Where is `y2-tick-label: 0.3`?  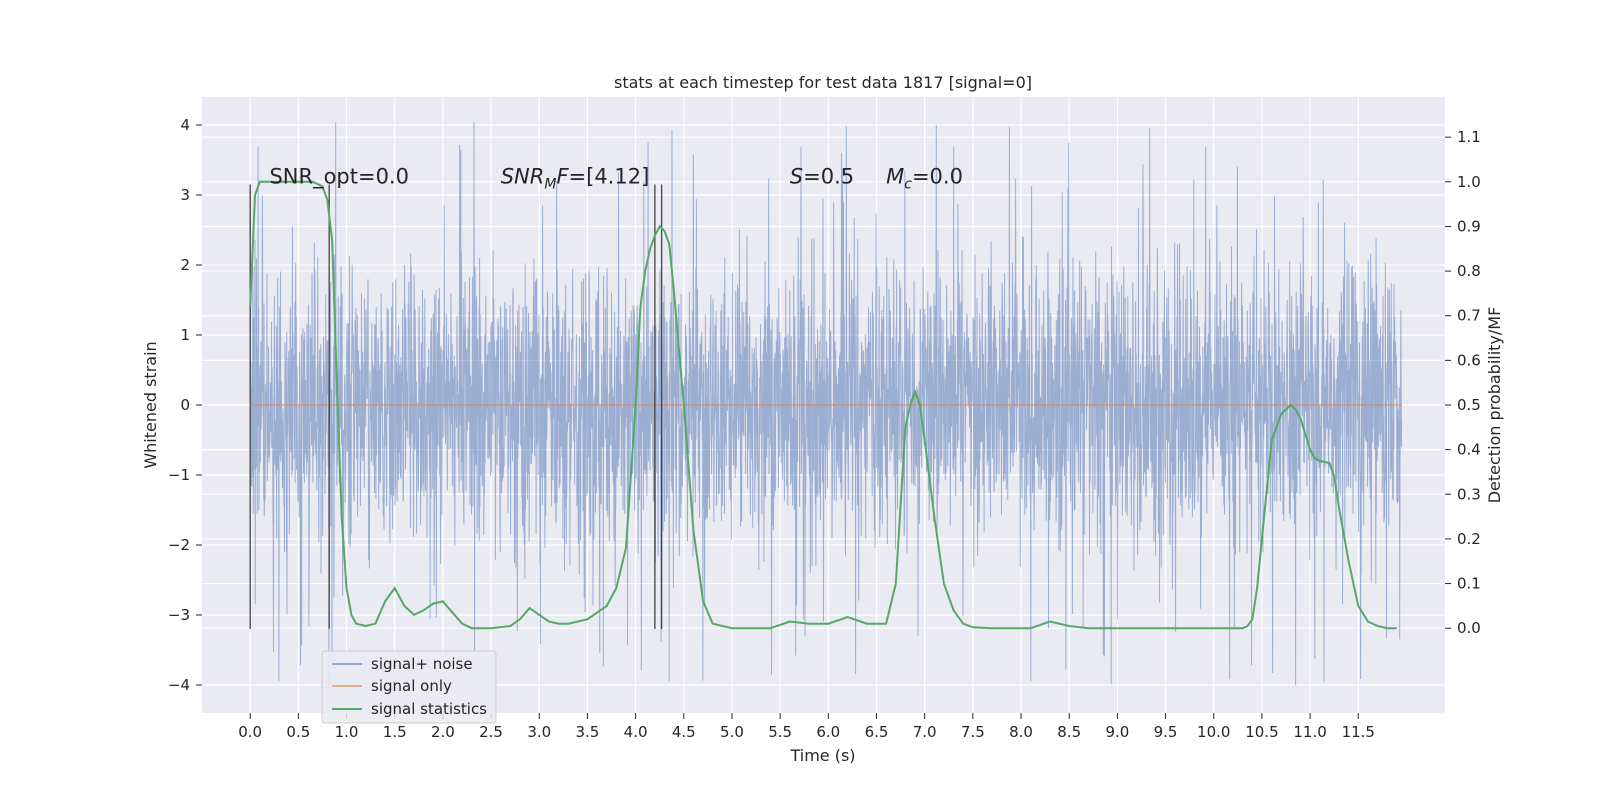
y2-tick-label: 0.3 is located at coordinates (1469, 494).